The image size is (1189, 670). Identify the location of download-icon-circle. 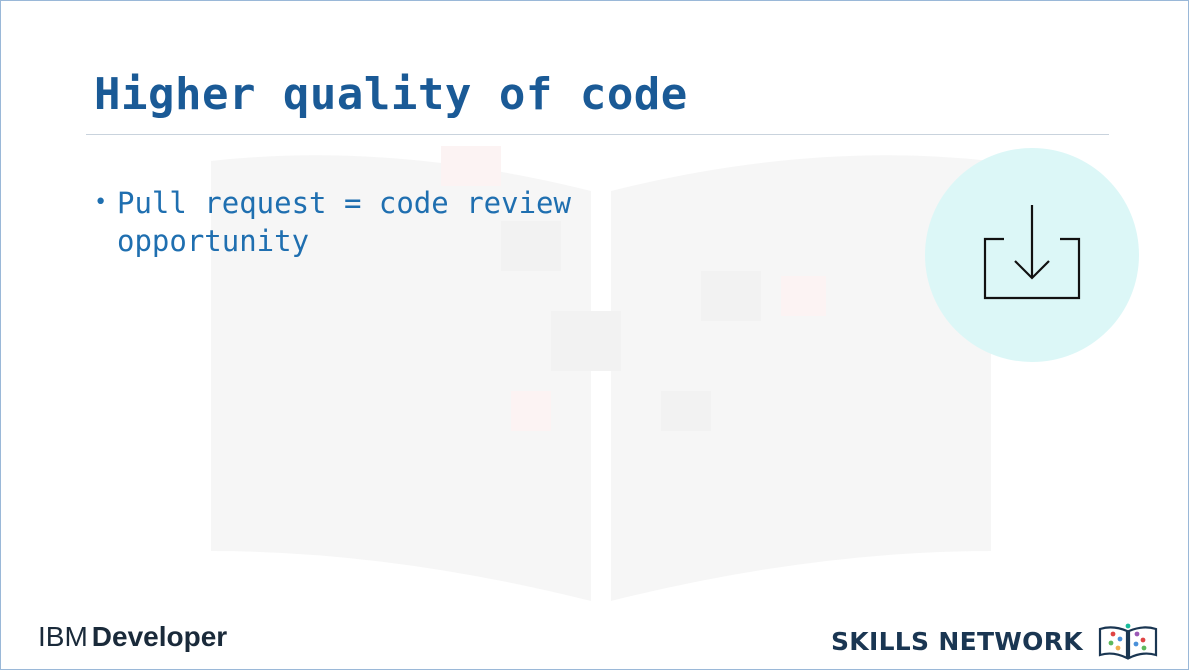
(1032, 255).